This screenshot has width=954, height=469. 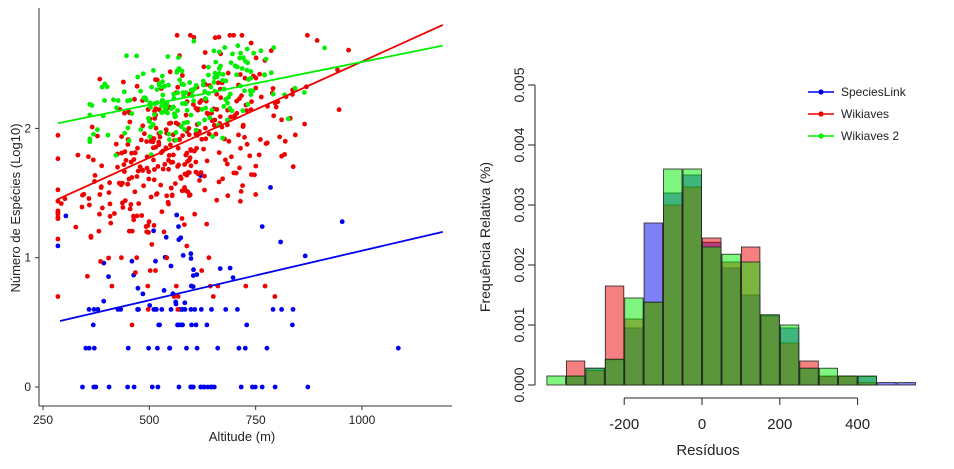 What do you see at coordinates (624, 424) in the screenshot?
I see `histogram-x-tick-label: -200` at bounding box center [624, 424].